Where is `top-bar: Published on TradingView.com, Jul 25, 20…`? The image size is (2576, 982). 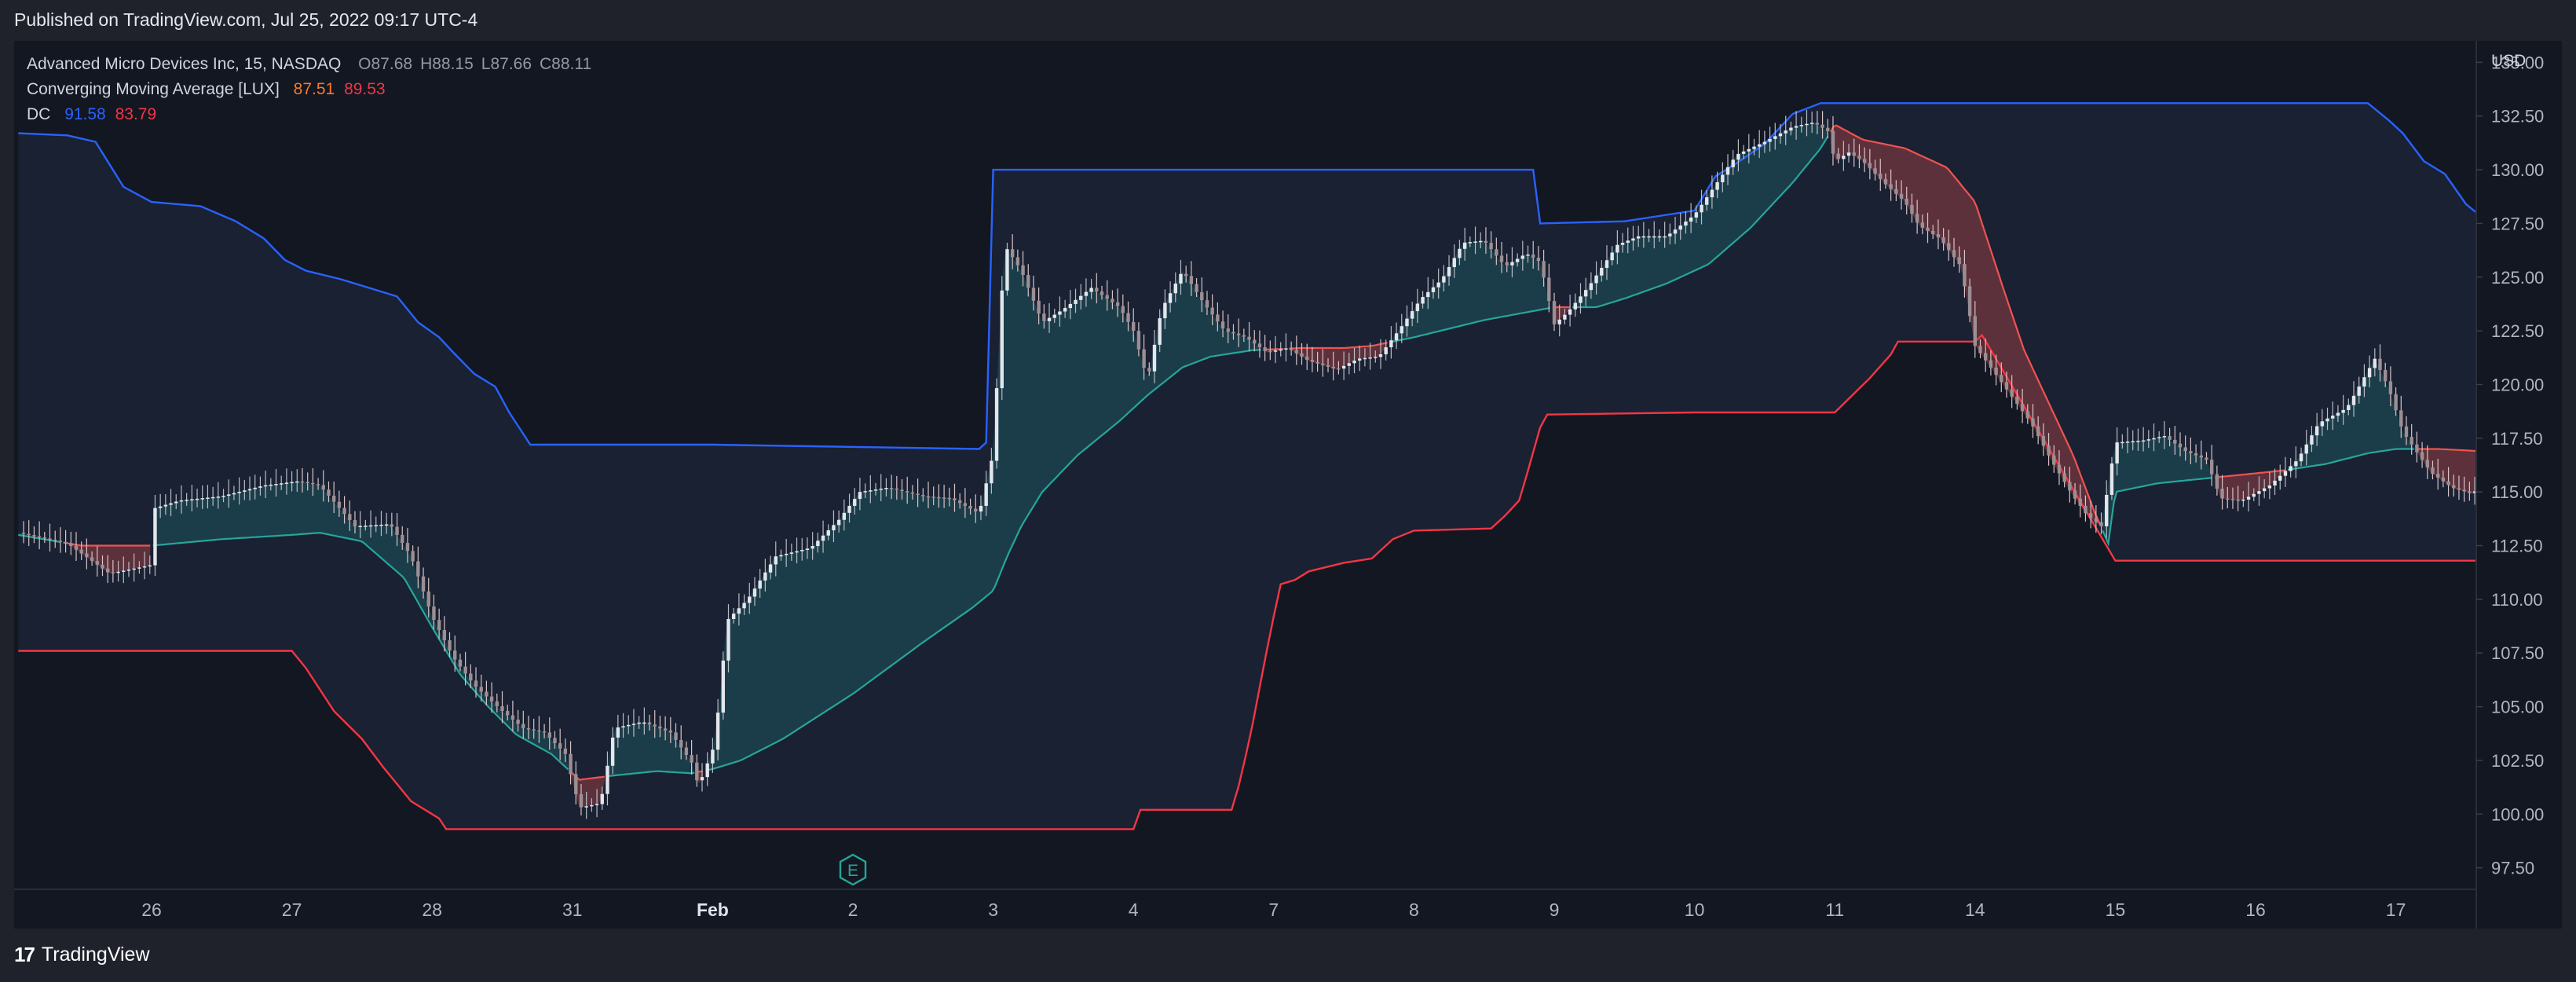
top-bar: Published on TradingView.com, Jul 25, 20… is located at coordinates (1288, 20).